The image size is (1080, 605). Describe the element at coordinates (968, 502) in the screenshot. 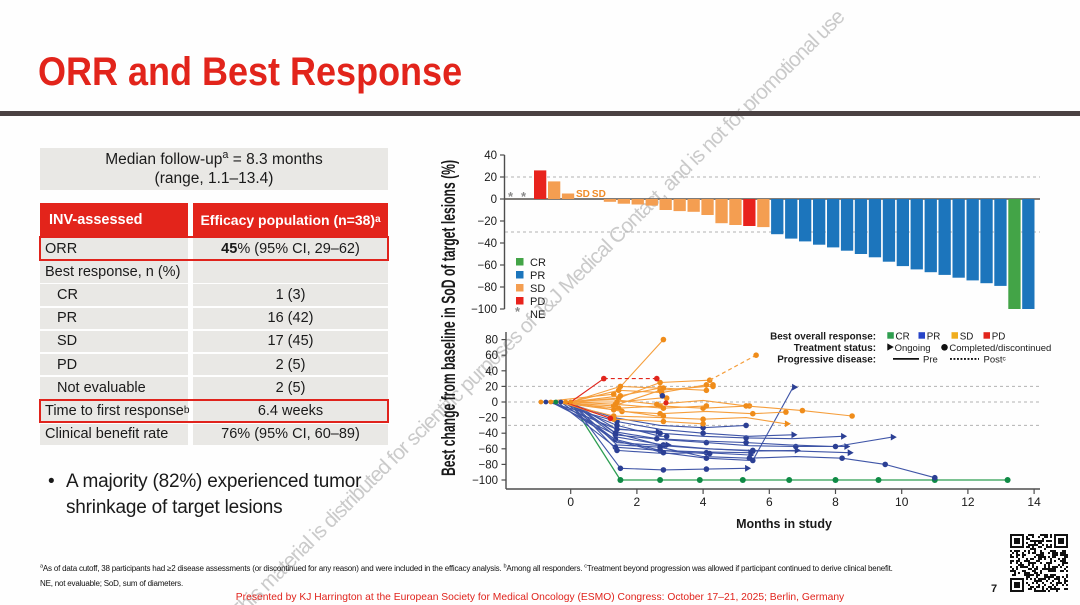

I see `svg-text: 12` at that location.